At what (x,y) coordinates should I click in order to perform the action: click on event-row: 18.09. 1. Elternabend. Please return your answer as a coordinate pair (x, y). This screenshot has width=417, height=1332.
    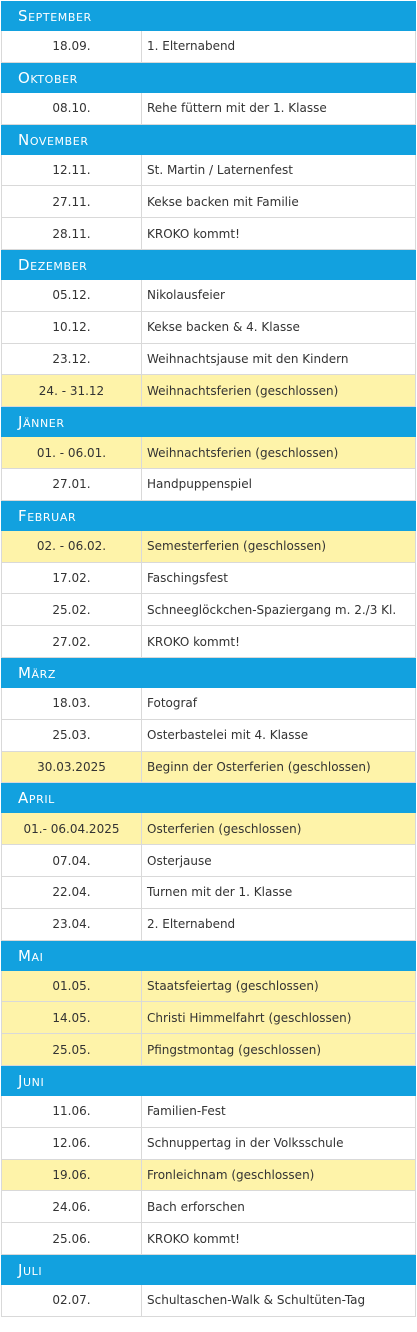
    Looking at the image, I should click on (208, 47).